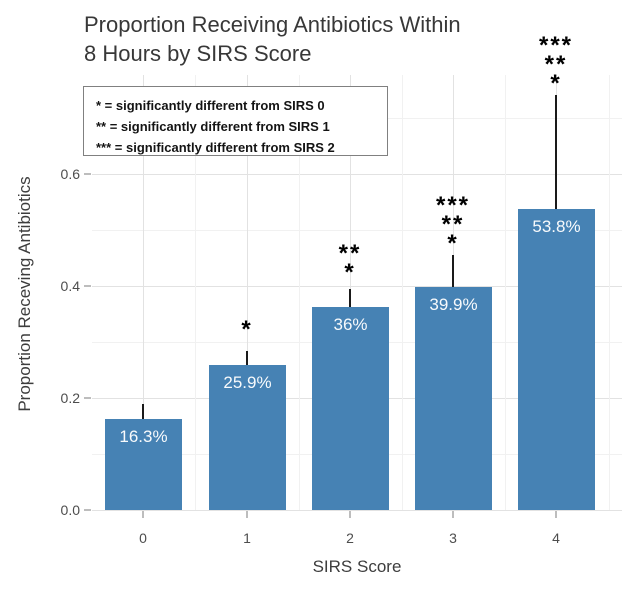 The width and height of the screenshot is (633, 604). I want to click on x-axis-title: SIRS Score, so click(357, 566).